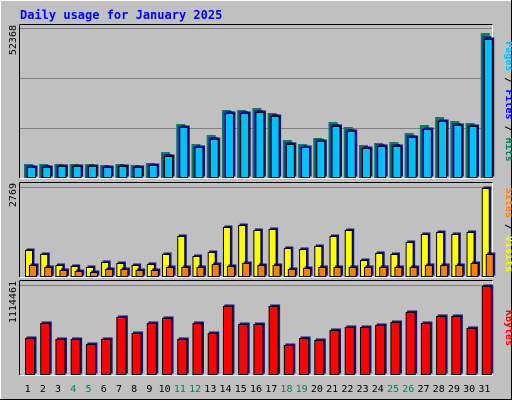  Describe the element at coordinates (423, 389) in the screenshot. I see `x-tick-label-day-27: 27` at that location.